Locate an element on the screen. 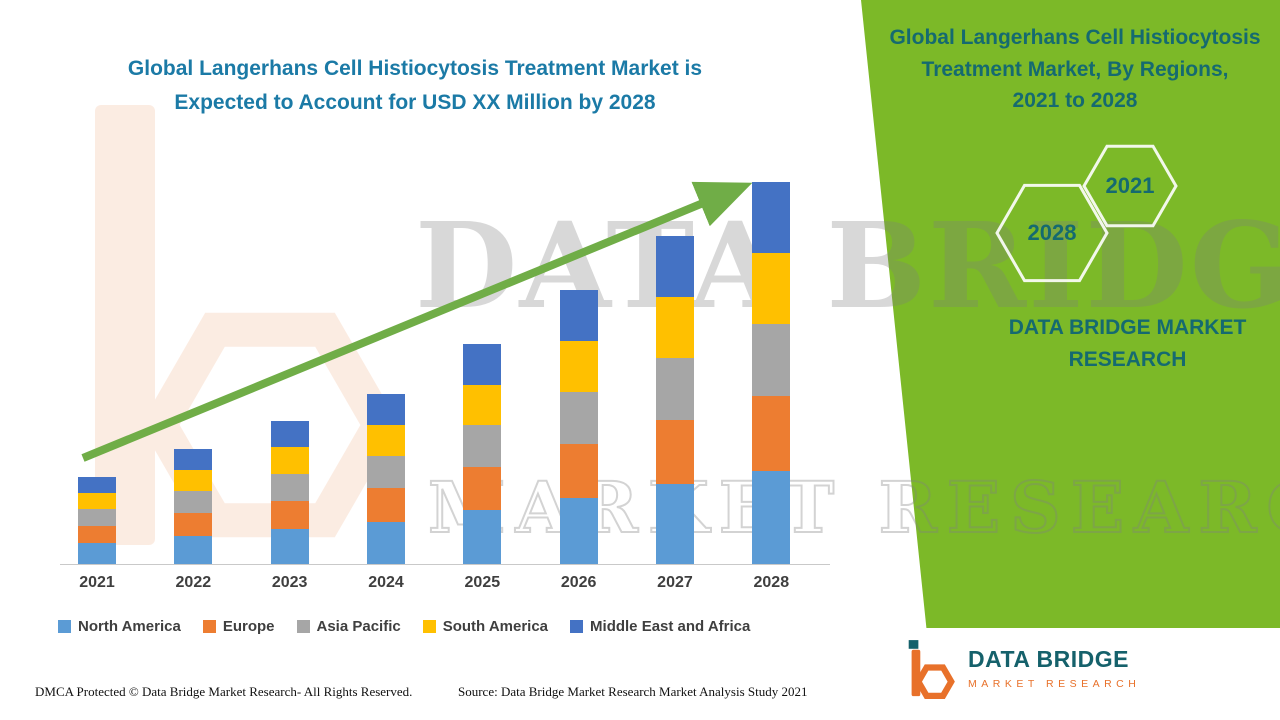 The image size is (1280, 720). hexagon-2028-icon is located at coordinates (1052, 233).